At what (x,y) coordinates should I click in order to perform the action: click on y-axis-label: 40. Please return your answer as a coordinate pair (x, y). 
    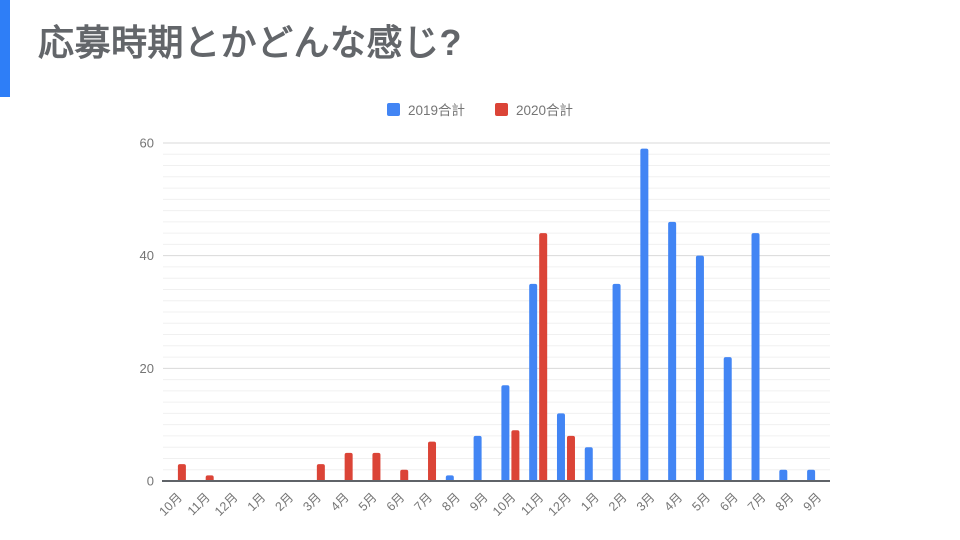
    Looking at the image, I should click on (147, 255).